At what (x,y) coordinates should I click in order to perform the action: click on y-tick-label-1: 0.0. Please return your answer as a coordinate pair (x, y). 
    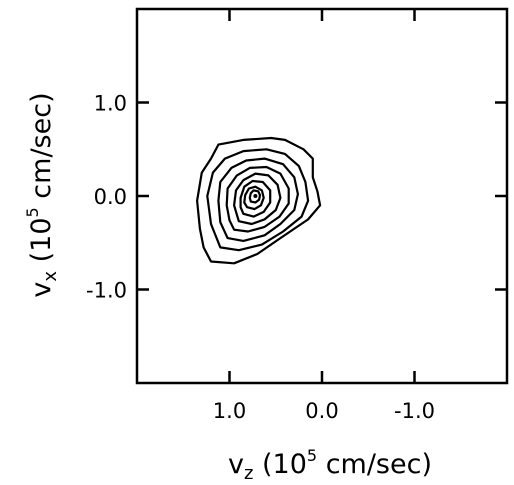
    Looking at the image, I should click on (110, 197).